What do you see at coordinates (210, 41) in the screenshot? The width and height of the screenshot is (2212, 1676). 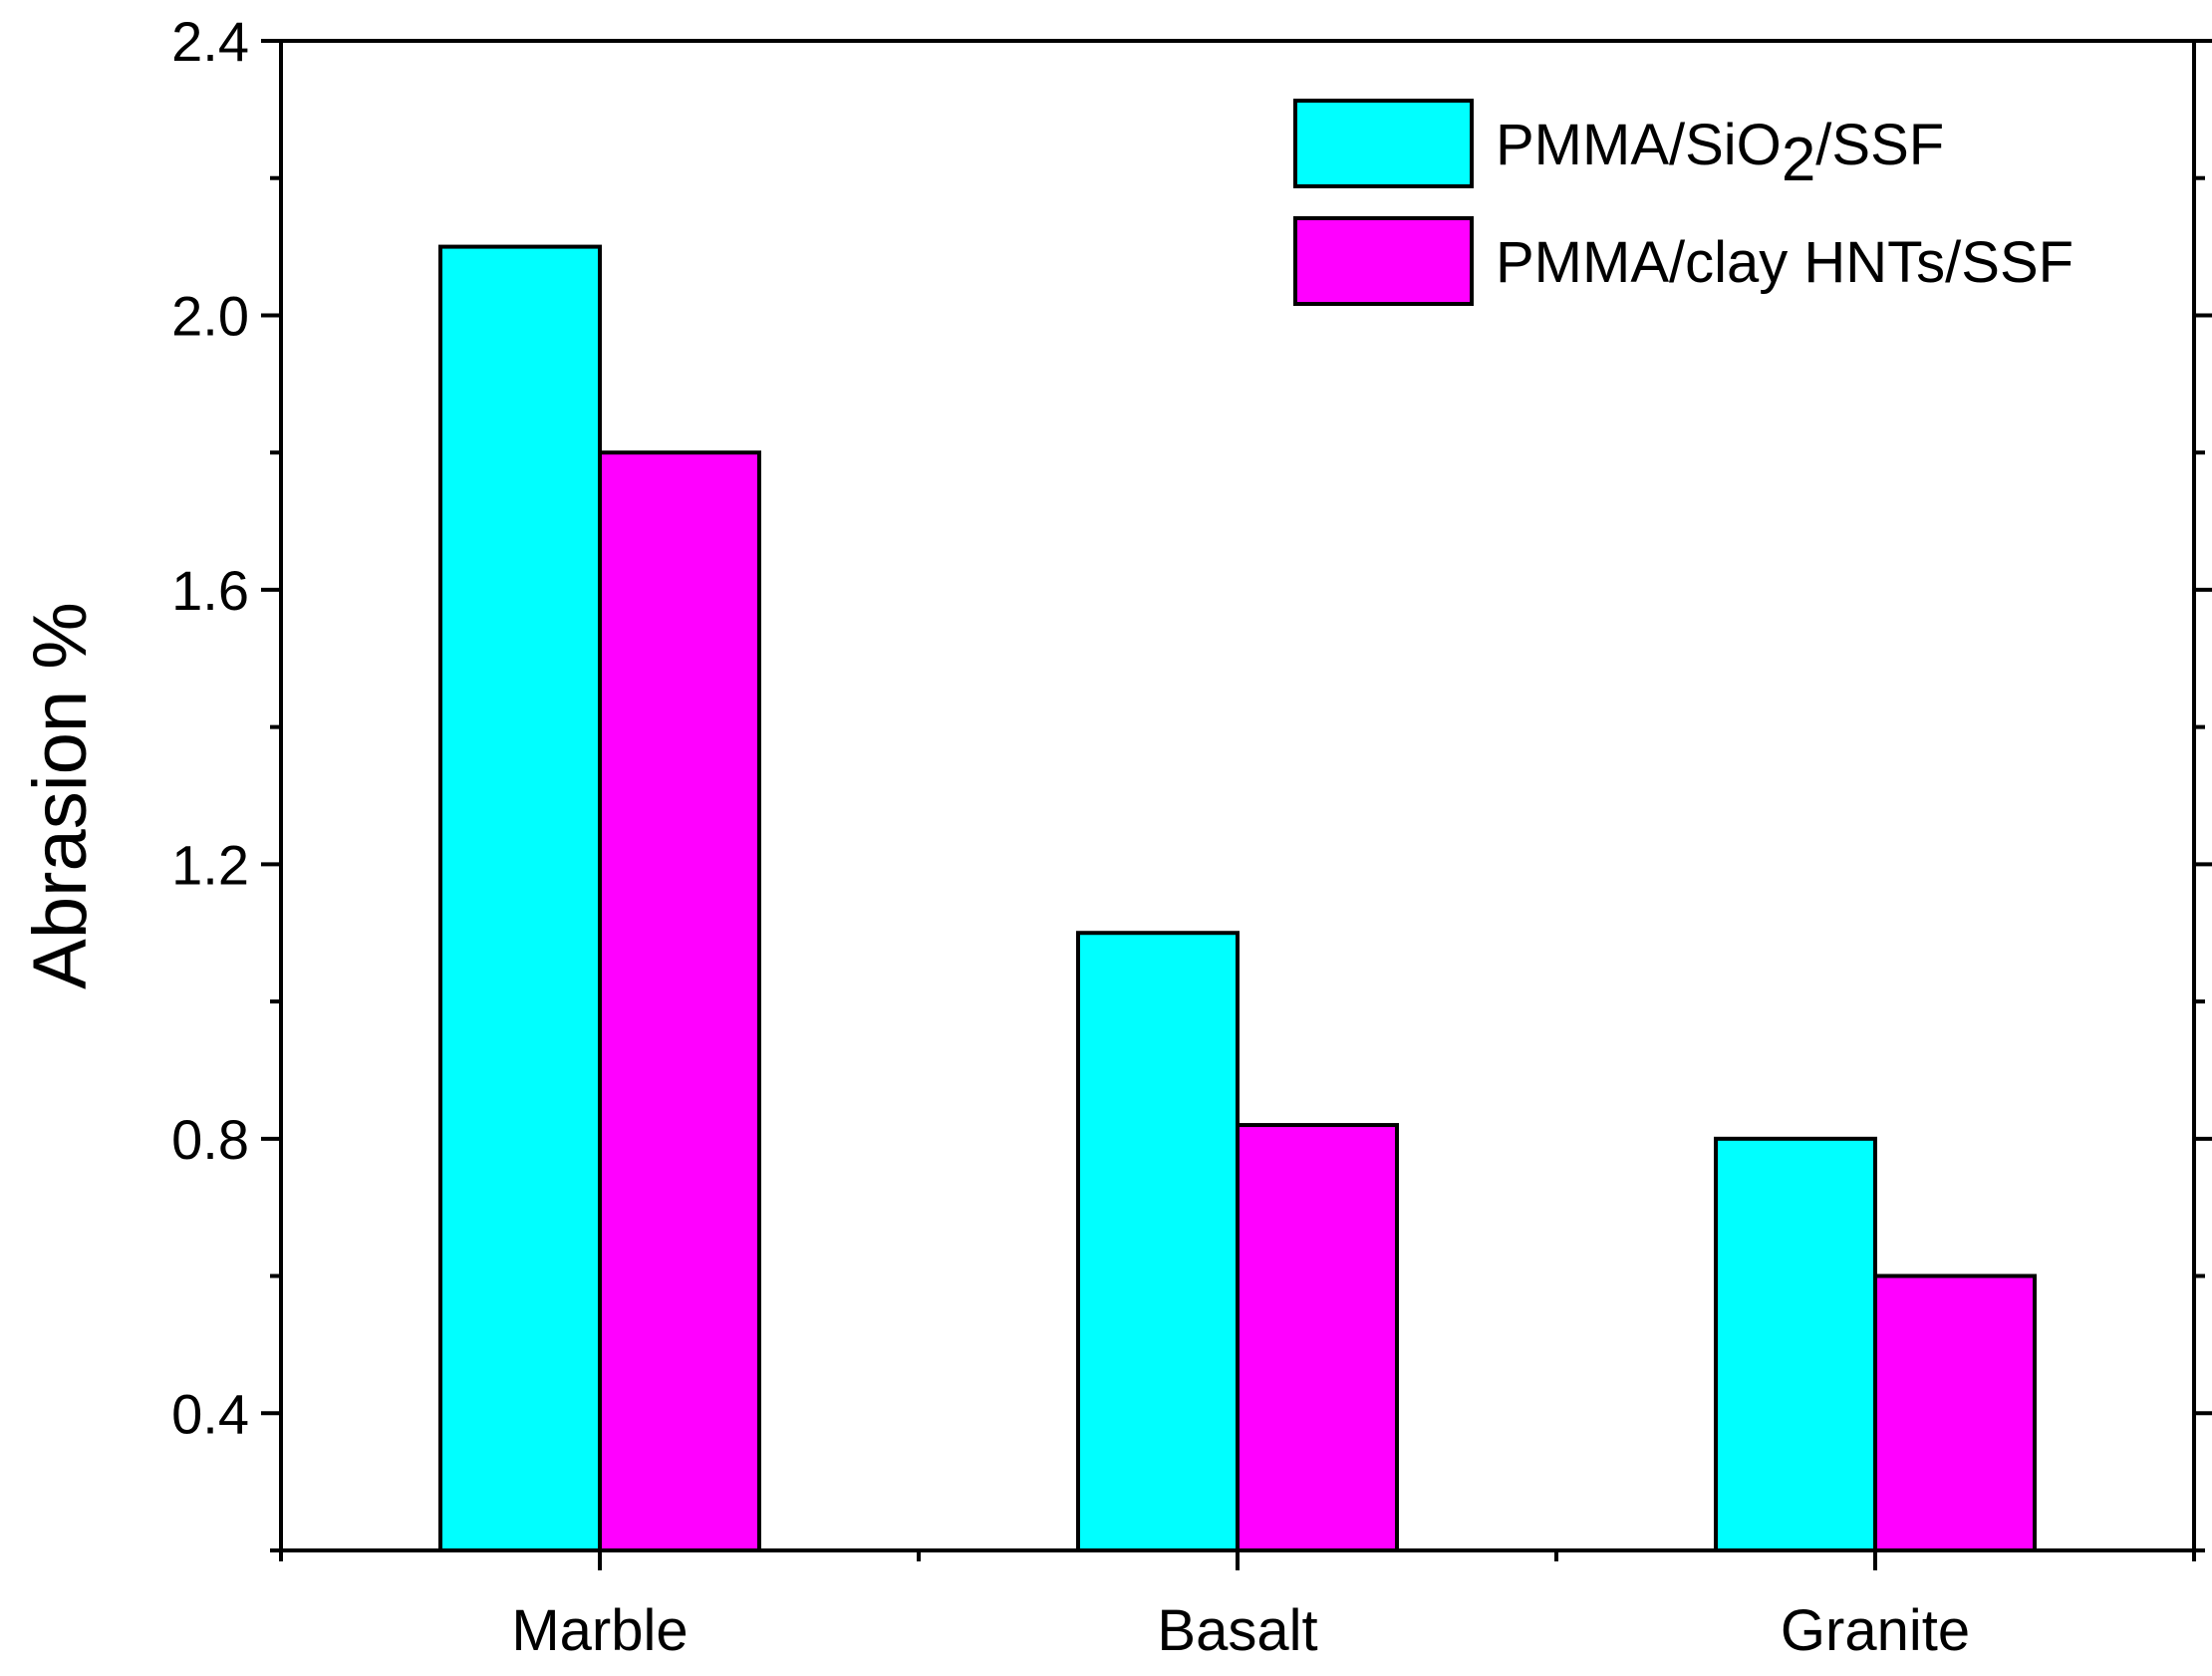 I see `y-tick-label: 2.4` at bounding box center [210, 41].